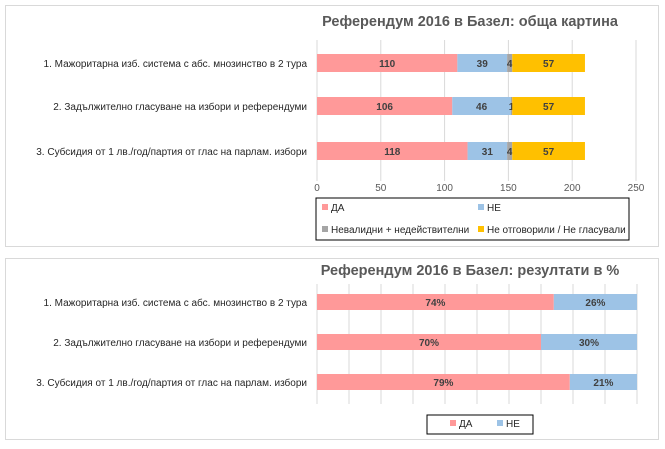 The height and width of the screenshot is (449, 665). What do you see at coordinates (381, 188) in the screenshot?
I see `x-tick-label: 50` at bounding box center [381, 188].